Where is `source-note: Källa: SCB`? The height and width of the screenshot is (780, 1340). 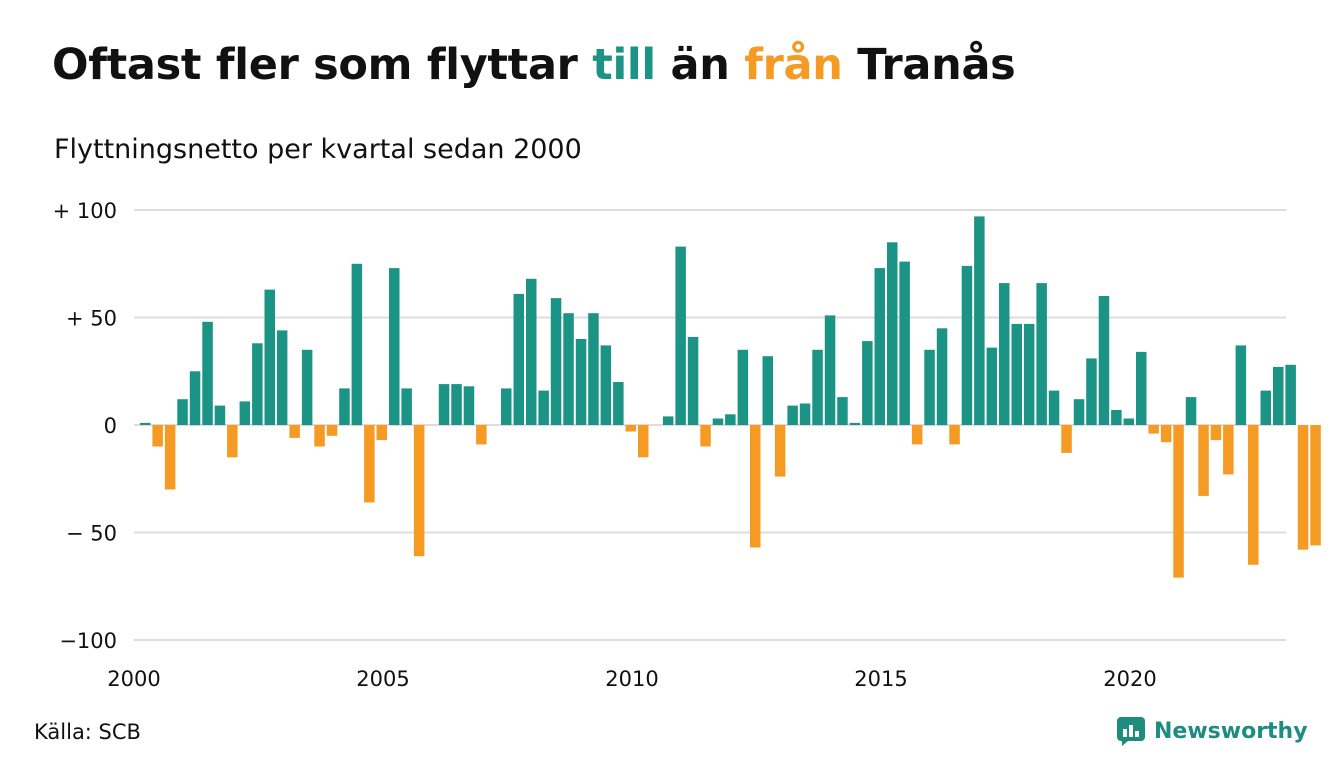 source-note: Källa: SCB is located at coordinates (87, 732).